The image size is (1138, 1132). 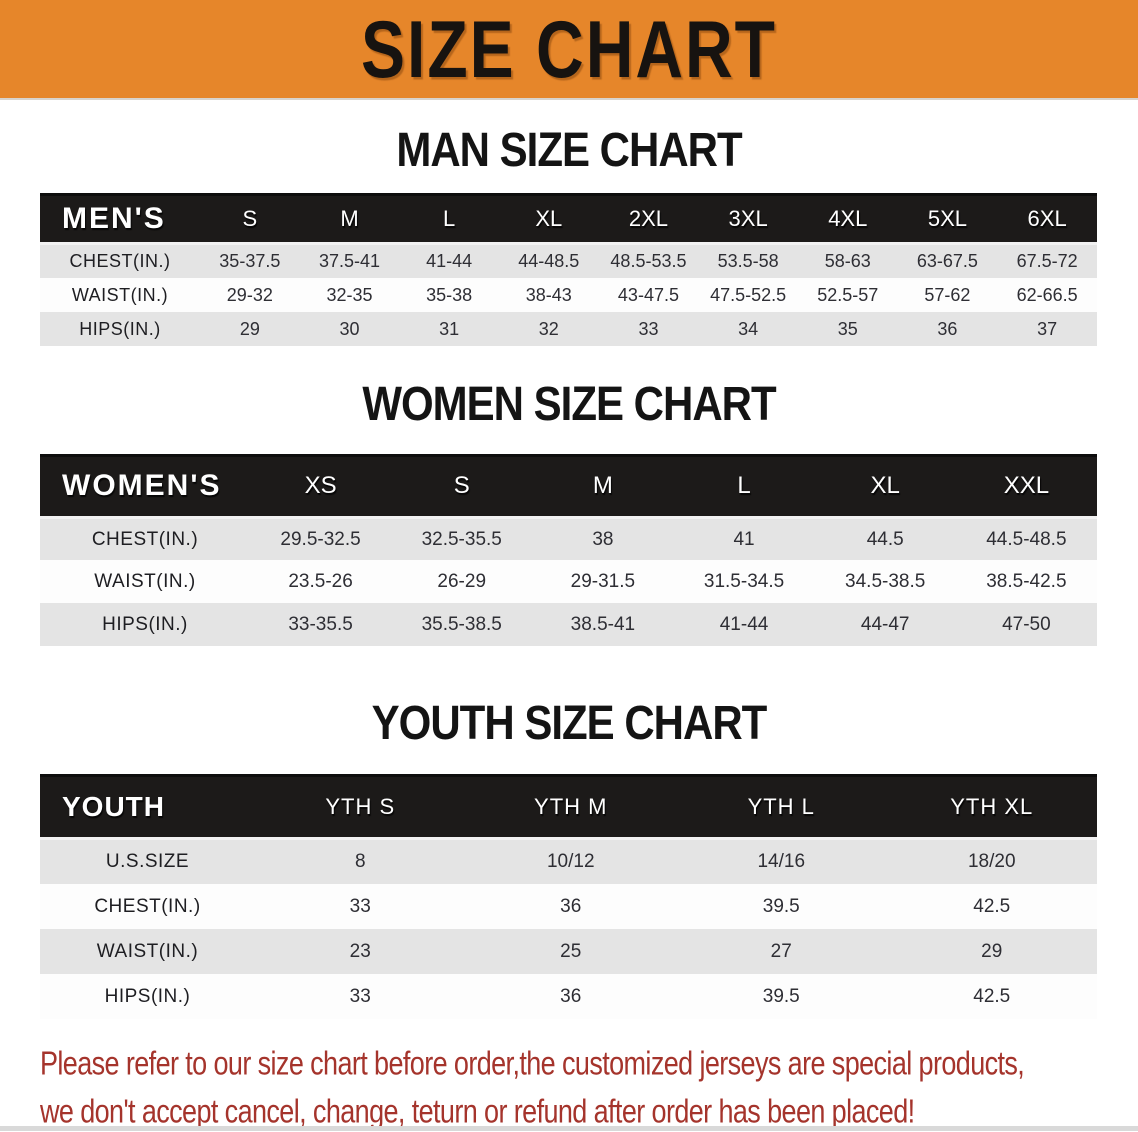 What do you see at coordinates (462, 624) in the screenshot?
I see `value-cell: 35.5-38.5` at bounding box center [462, 624].